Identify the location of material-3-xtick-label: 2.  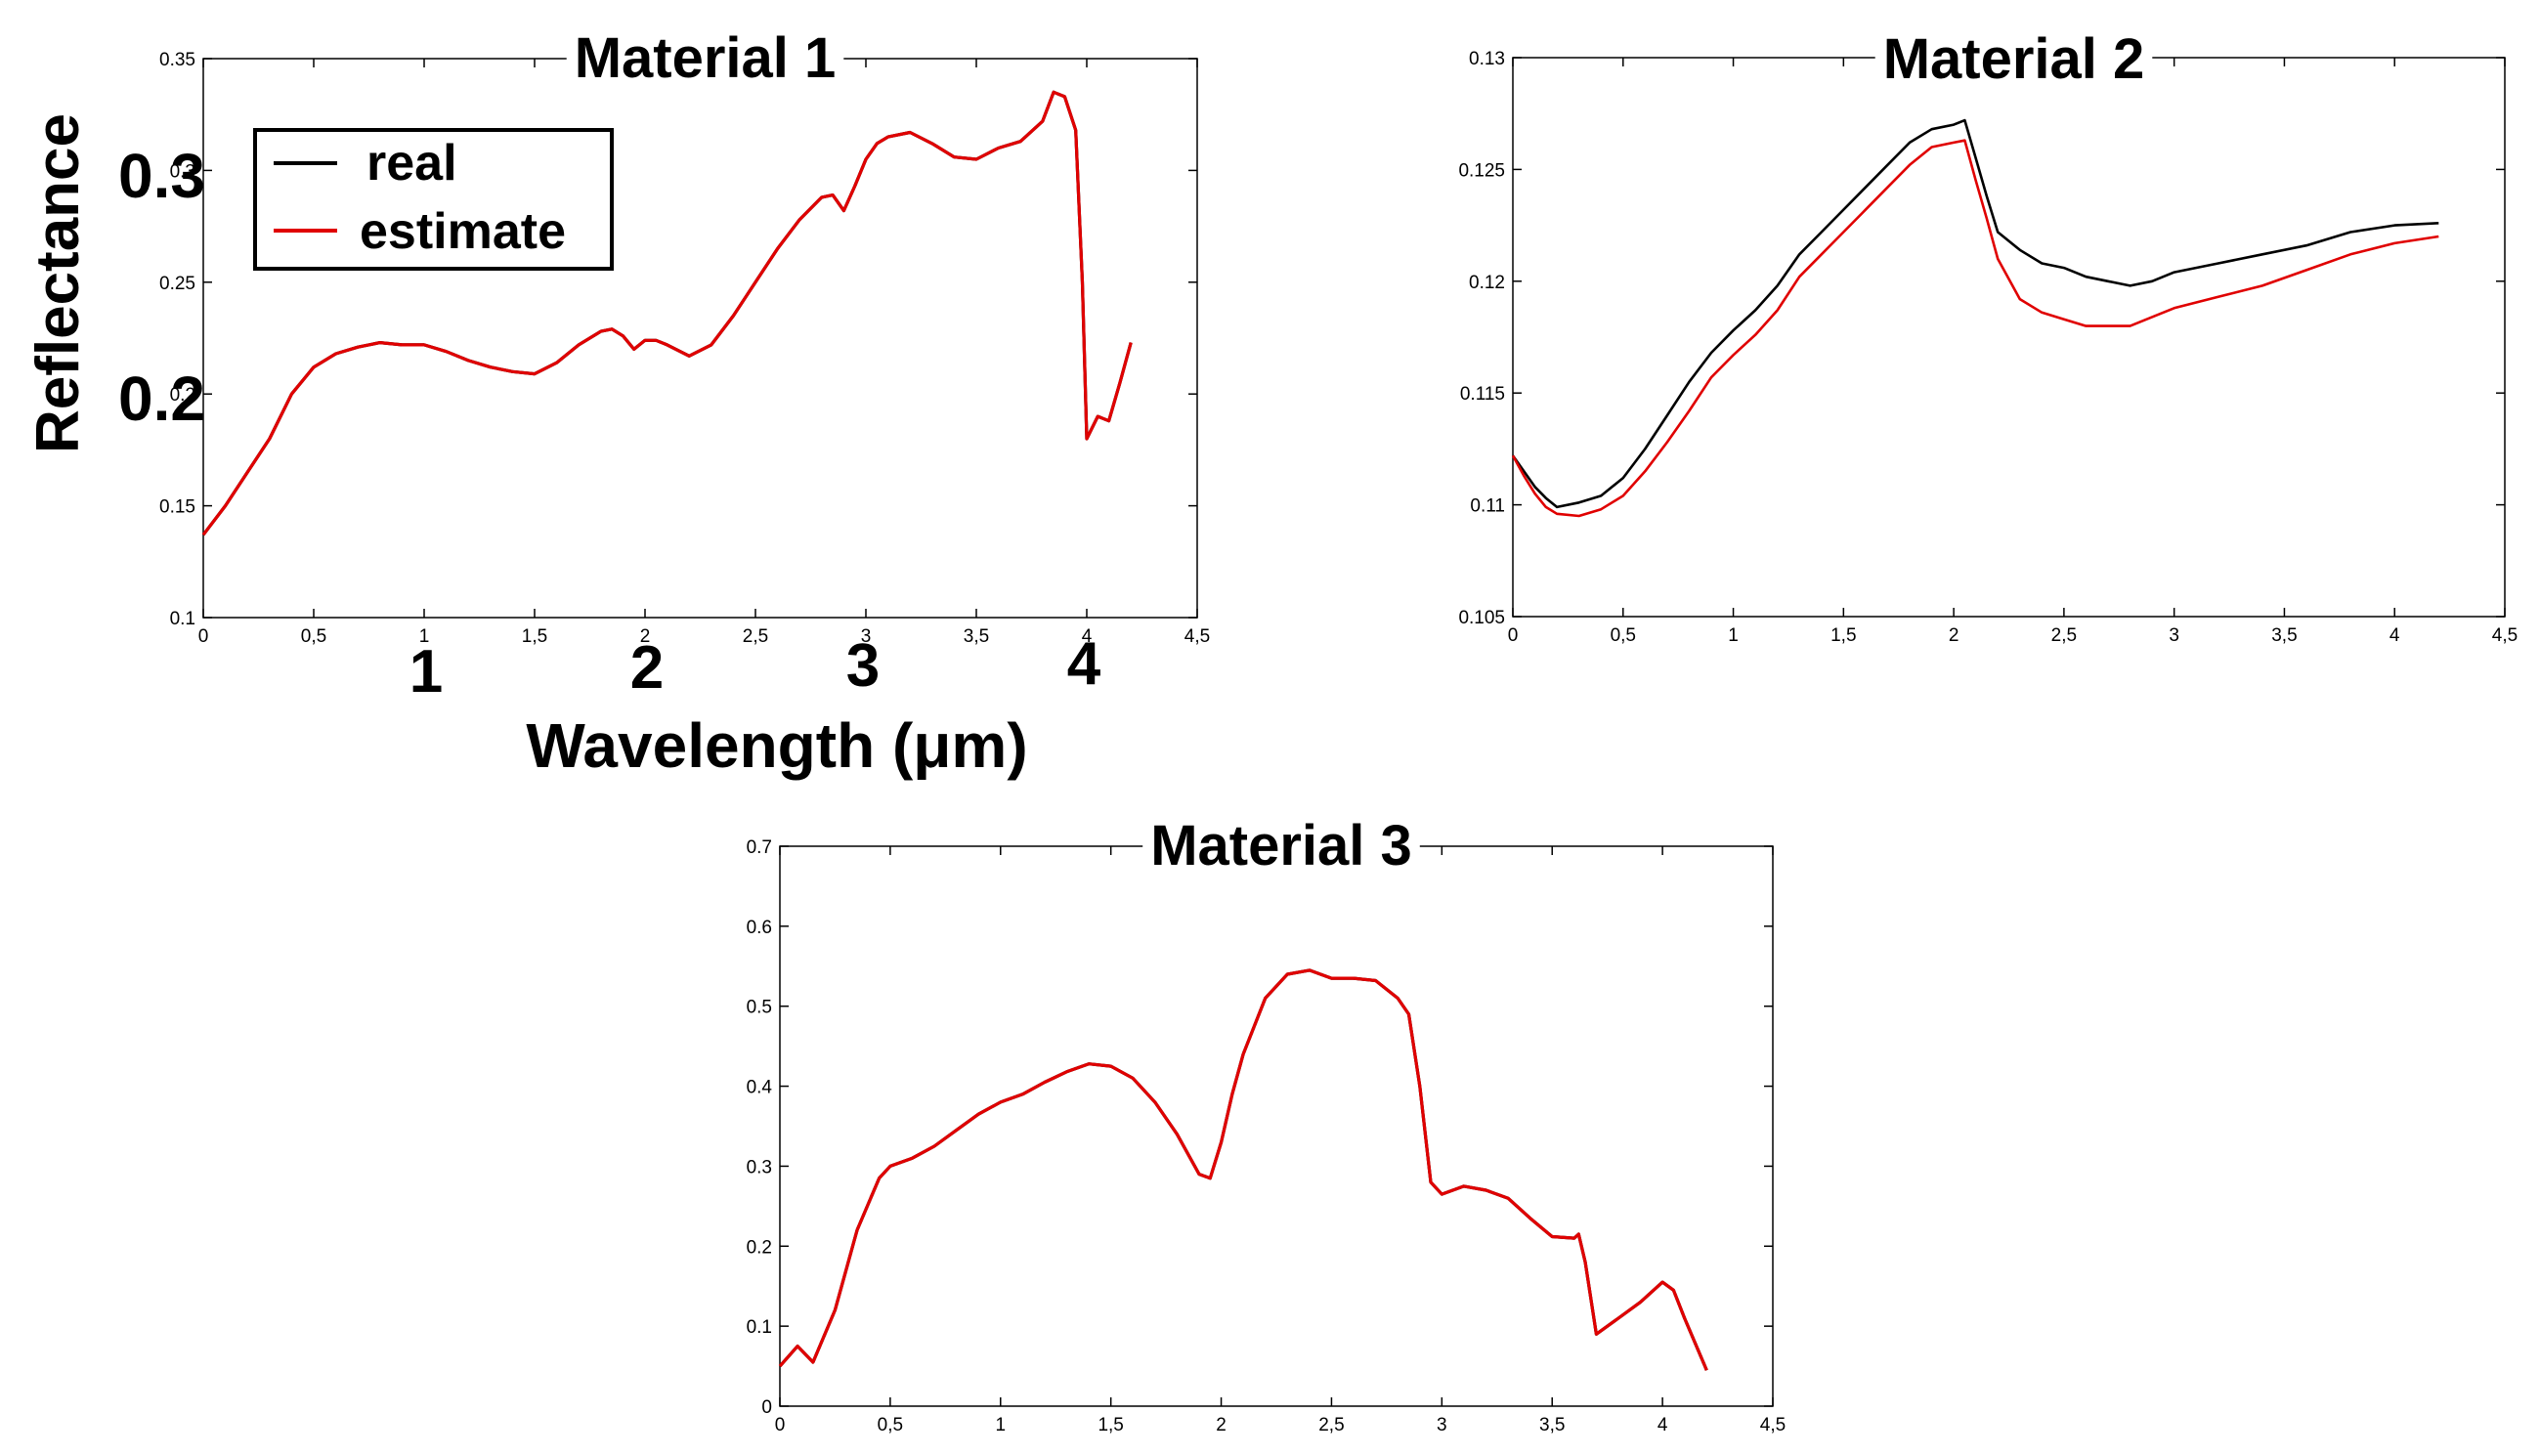
(1221, 1425).